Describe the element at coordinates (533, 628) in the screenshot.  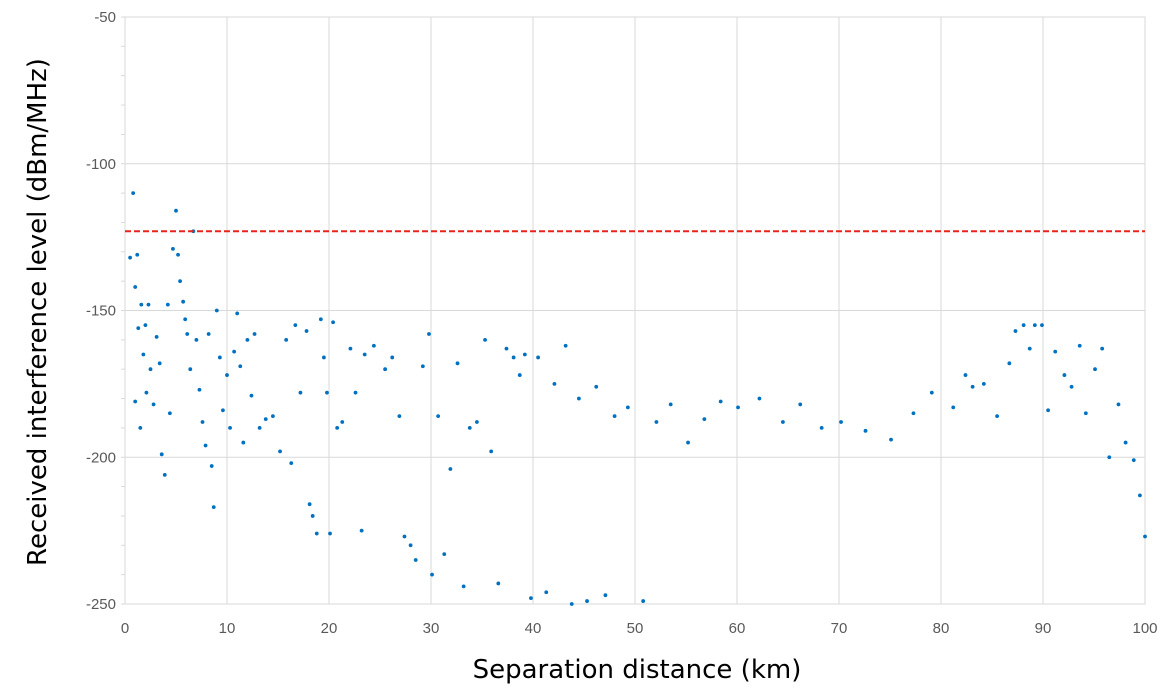
I see `x-tick-label: 40` at that location.